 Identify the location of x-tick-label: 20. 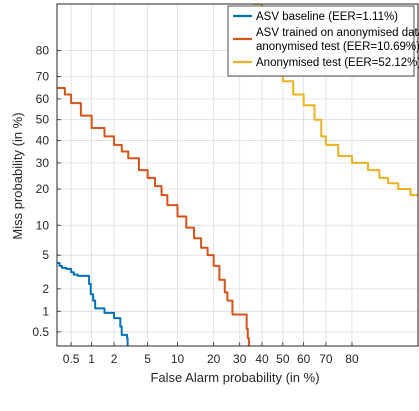
(214, 359).